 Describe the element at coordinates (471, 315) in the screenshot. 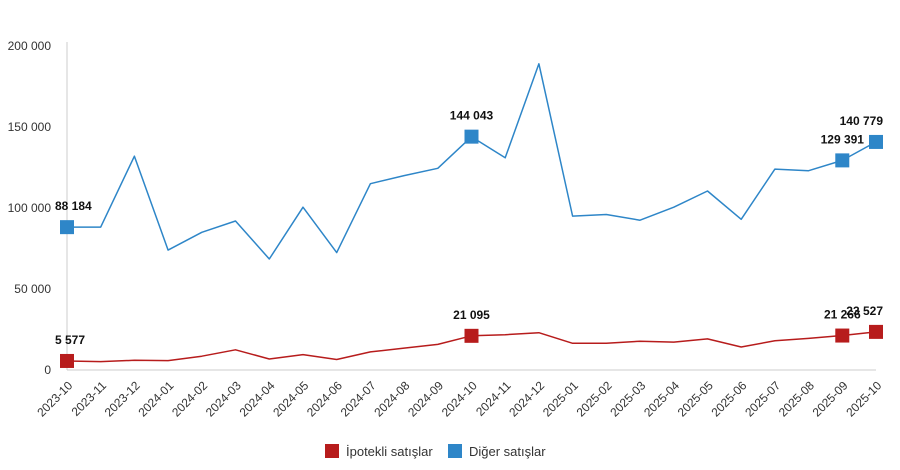

I see `data-label: 21 095` at that location.